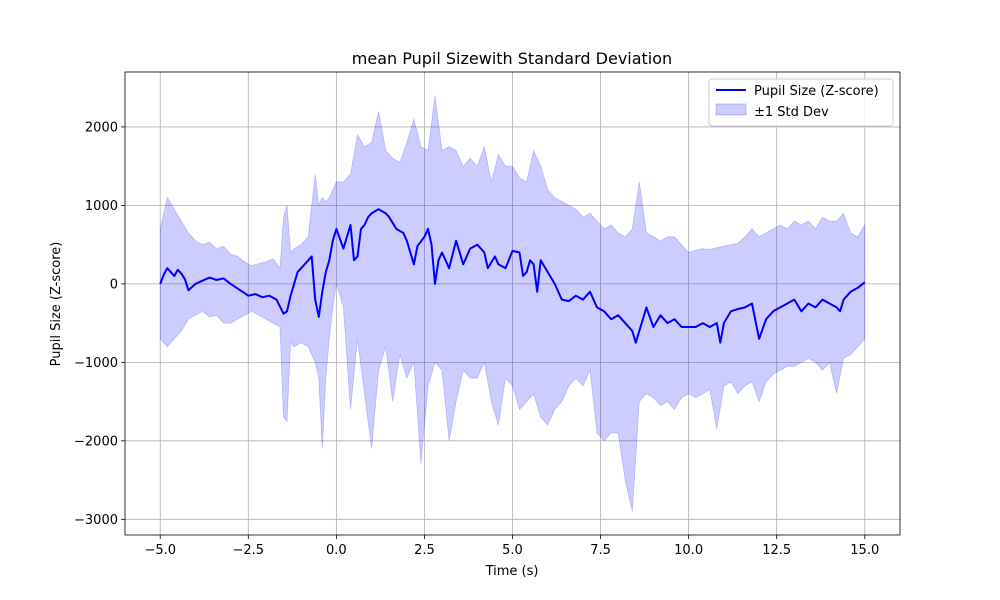  I want to click on x-tick-label: 2.5, so click(424, 550).